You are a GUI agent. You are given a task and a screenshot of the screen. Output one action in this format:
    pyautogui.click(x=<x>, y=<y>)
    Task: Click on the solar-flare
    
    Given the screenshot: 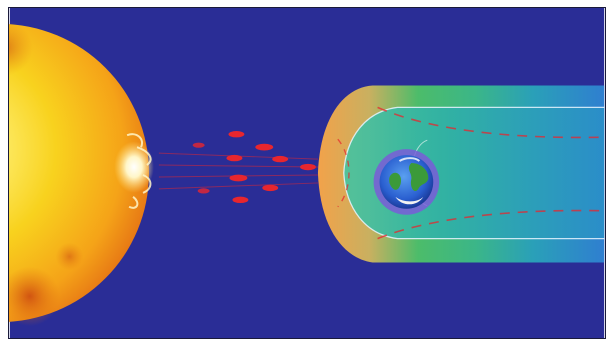 What is the action you would take?
    pyautogui.click(x=134, y=167)
    